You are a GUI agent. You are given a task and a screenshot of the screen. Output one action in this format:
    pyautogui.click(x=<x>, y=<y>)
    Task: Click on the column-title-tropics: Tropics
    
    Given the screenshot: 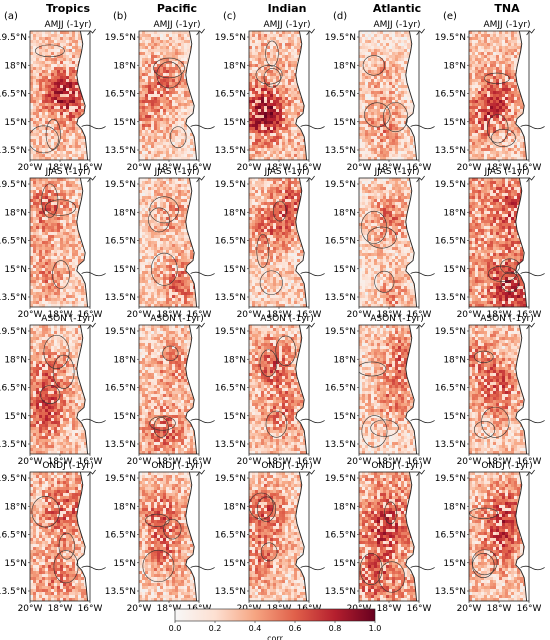 What is the action you would take?
    pyautogui.click(x=68, y=8)
    